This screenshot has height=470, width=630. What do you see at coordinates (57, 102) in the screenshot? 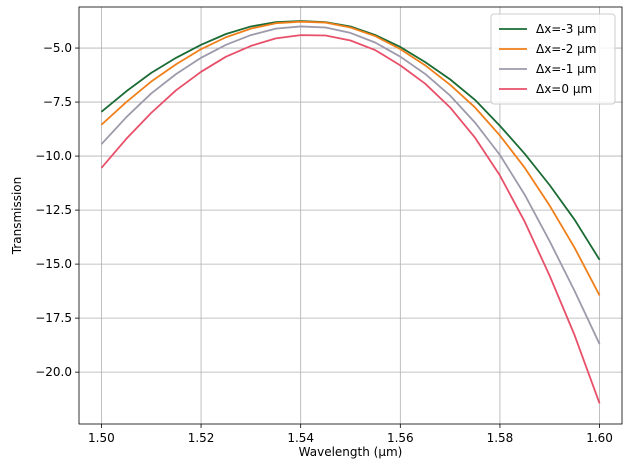
I see `y-tick-label: −7.5` at bounding box center [57, 102].